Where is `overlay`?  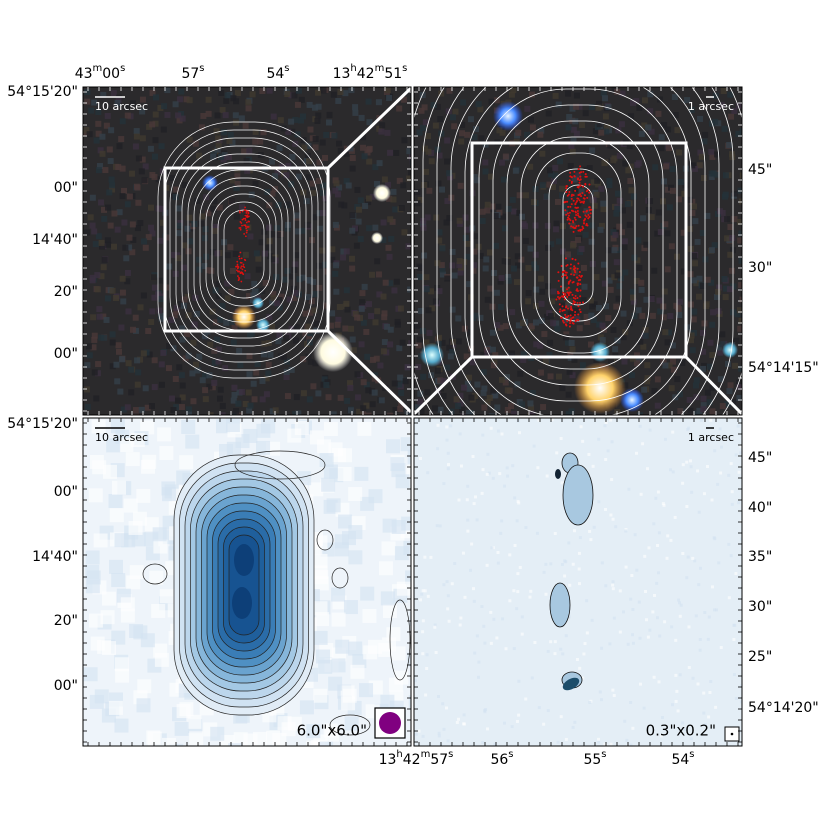 overlay is located at coordinates (276, 594).